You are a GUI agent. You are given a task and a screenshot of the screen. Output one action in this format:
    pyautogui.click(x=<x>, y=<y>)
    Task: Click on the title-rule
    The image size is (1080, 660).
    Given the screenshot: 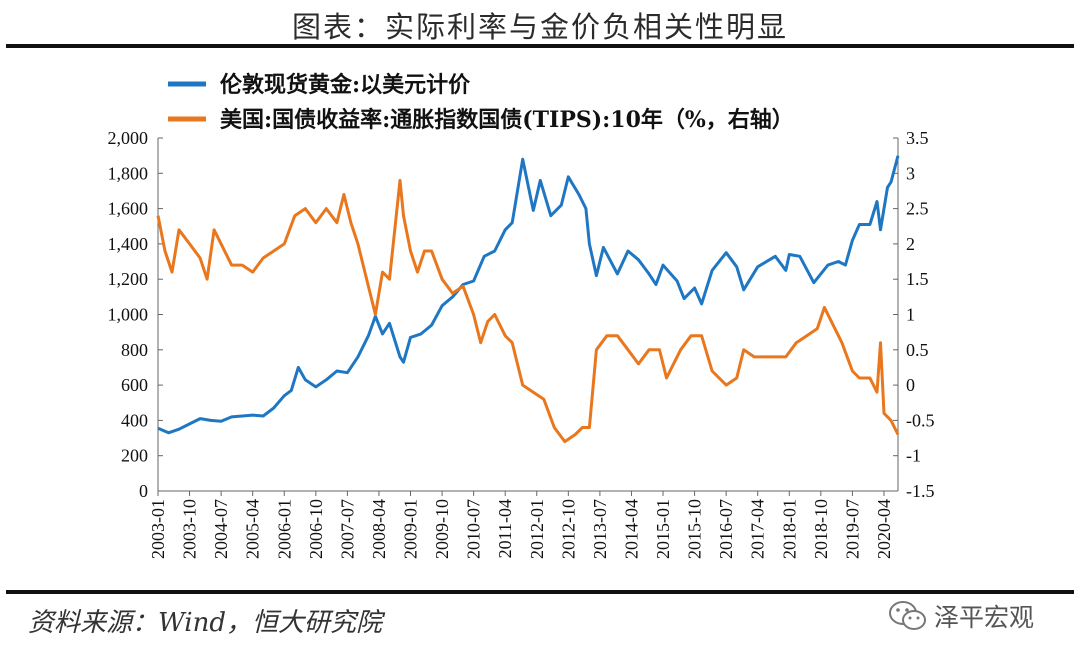 What is the action you would take?
    pyautogui.click(x=540, y=46)
    